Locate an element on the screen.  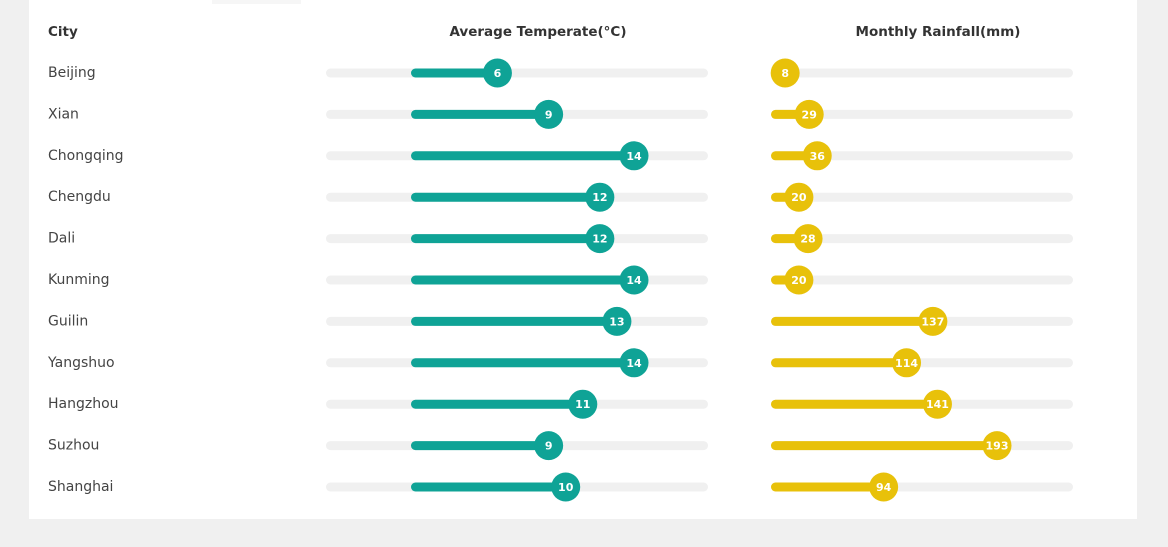
city-name: Xian is located at coordinates (63, 114).